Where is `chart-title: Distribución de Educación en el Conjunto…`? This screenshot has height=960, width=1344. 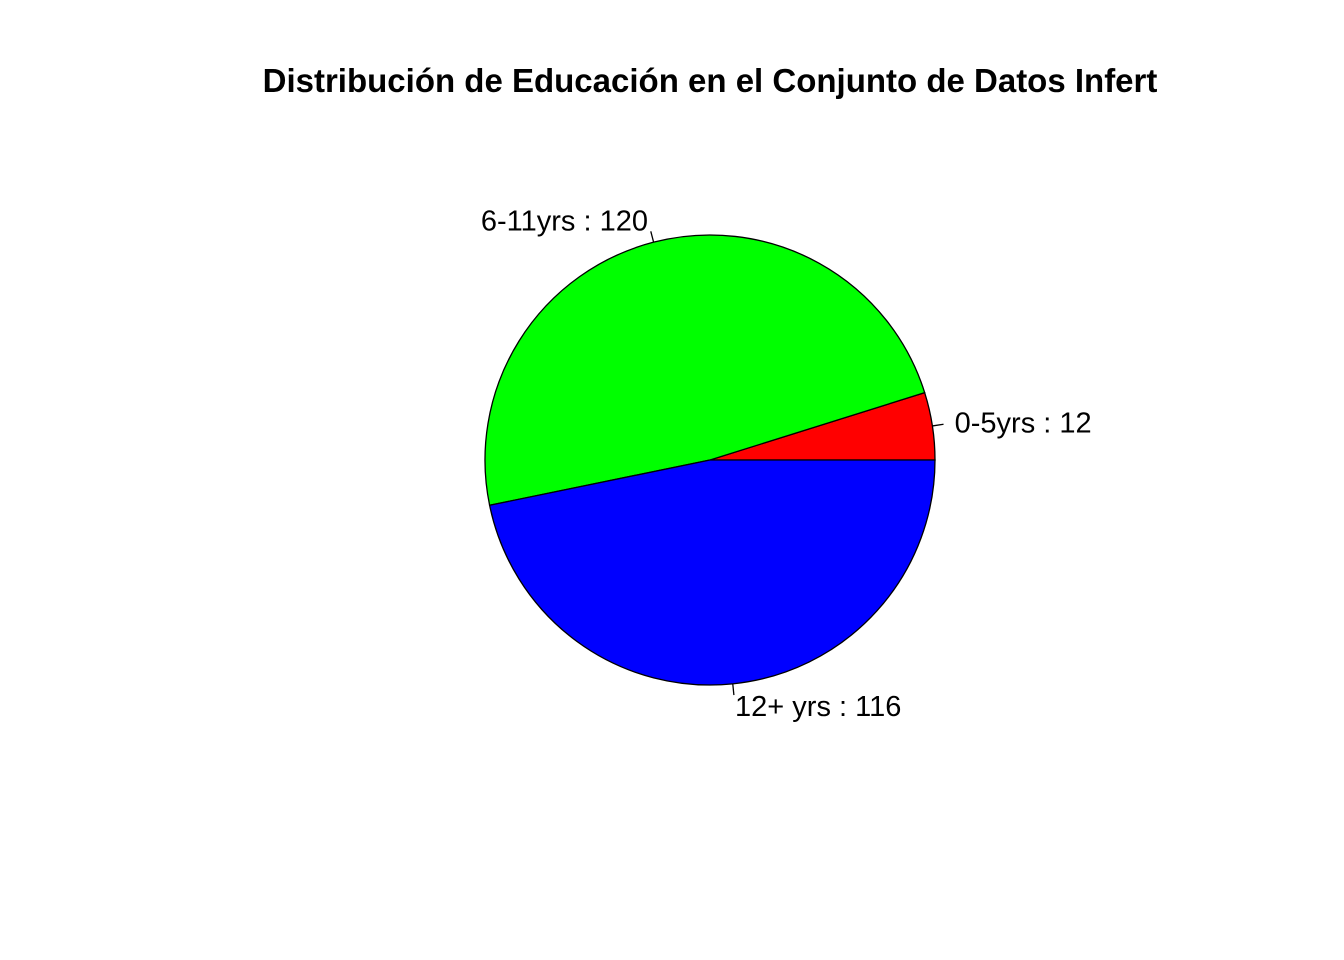
chart-title: Distribución de Educación en el Conjunto… is located at coordinates (710, 80).